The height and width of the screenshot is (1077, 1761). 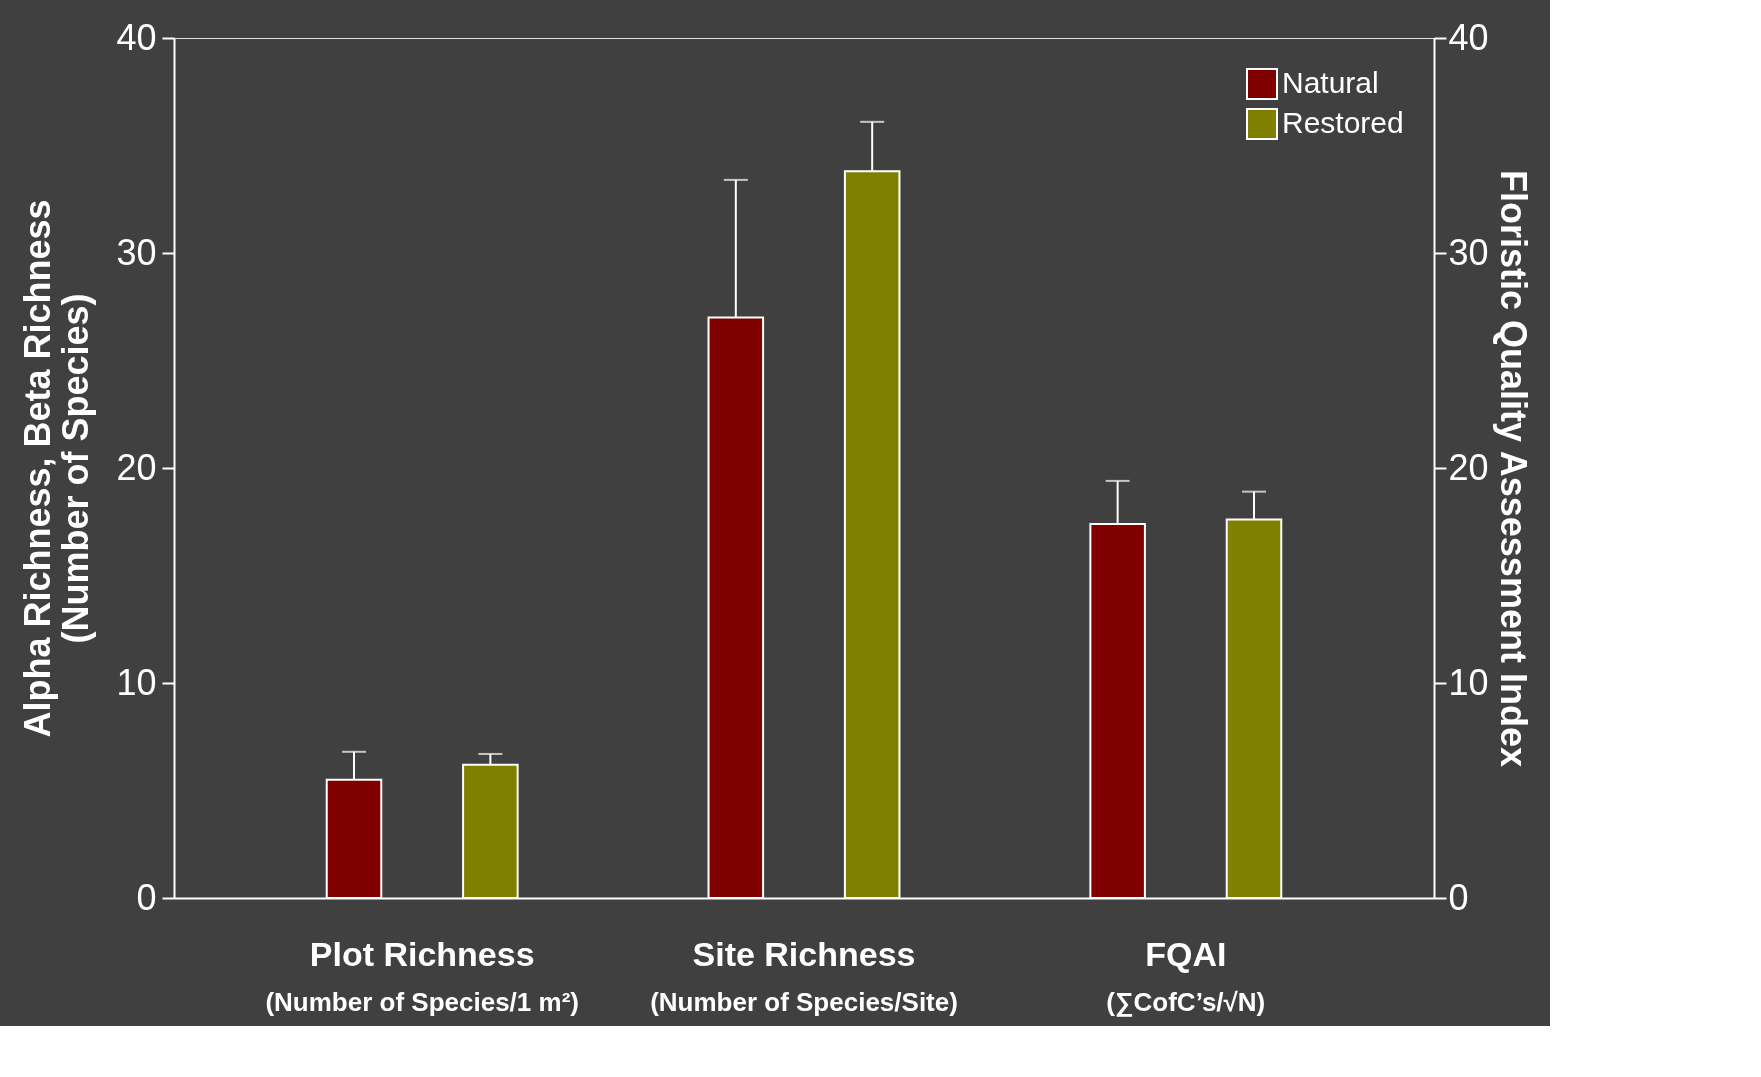 What do you see at coordinates (1468, 37) in the screenshot?
I see `y2-tick-label: 40` at bounding box center [1468, 37].